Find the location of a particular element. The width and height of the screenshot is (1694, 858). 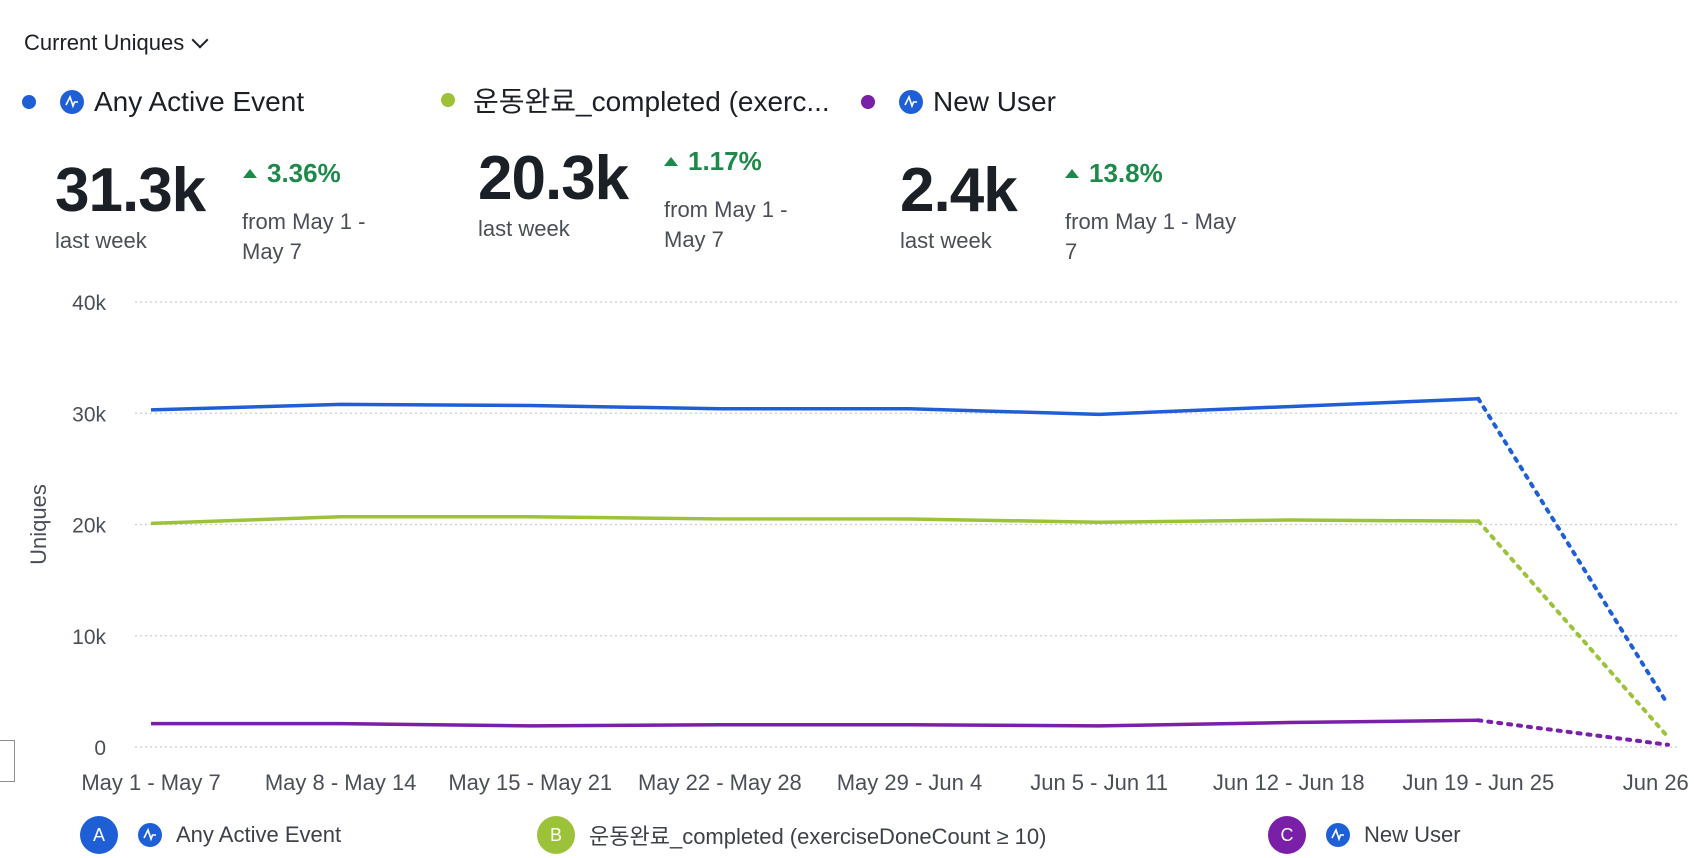

metric-dropdown: Current Uniques is located at coordinates (116, 43).